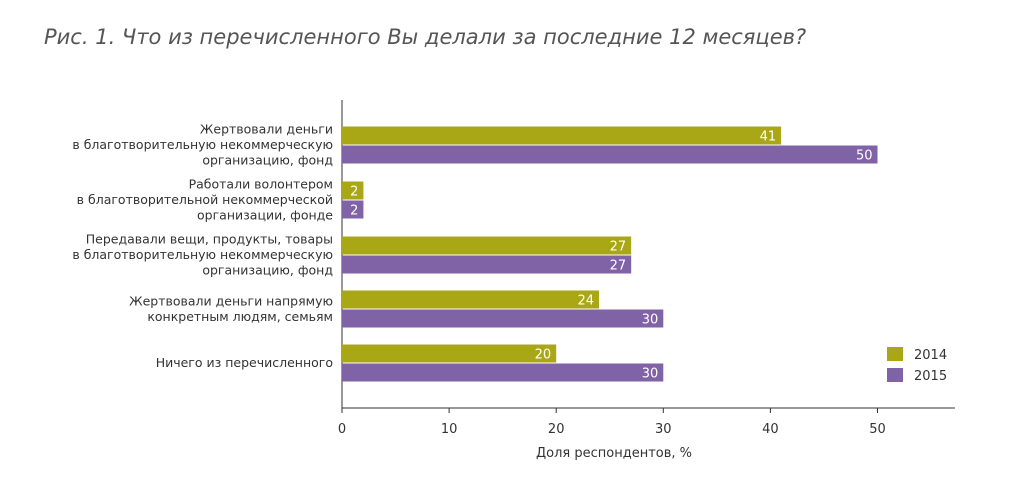 The image size is (1024, 487). I want to click on category-label-line: организации, фонде, so click(265, 215).